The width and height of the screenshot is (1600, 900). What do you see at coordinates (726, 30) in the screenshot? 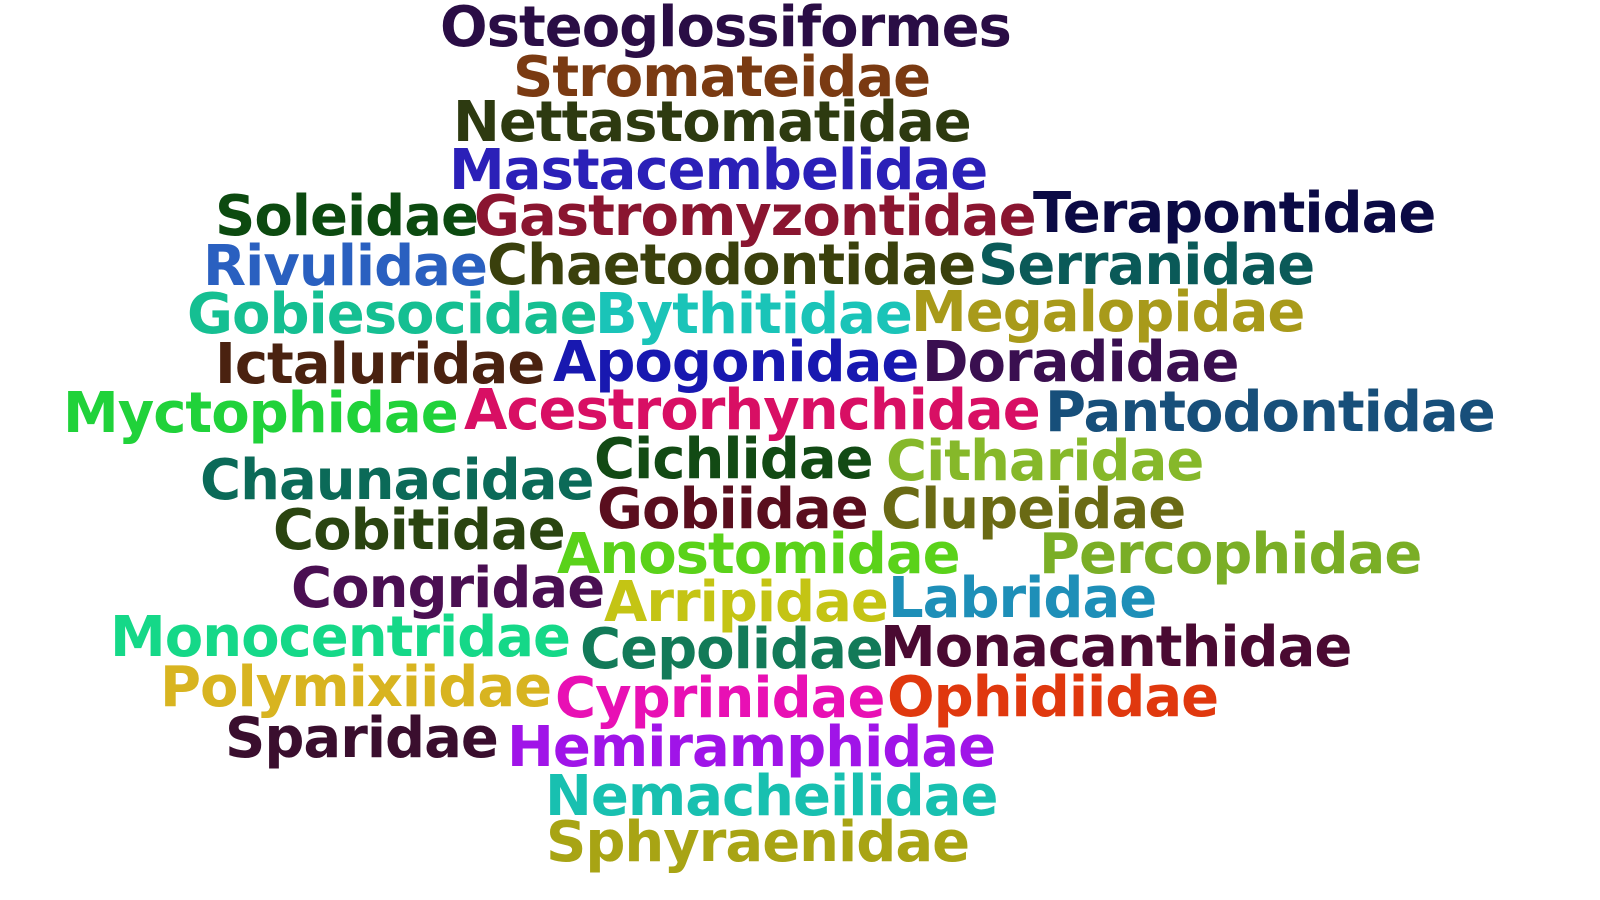
I see `word-osteoglossiformes: Osteoglossiformes` at bounding box center [726, 30].